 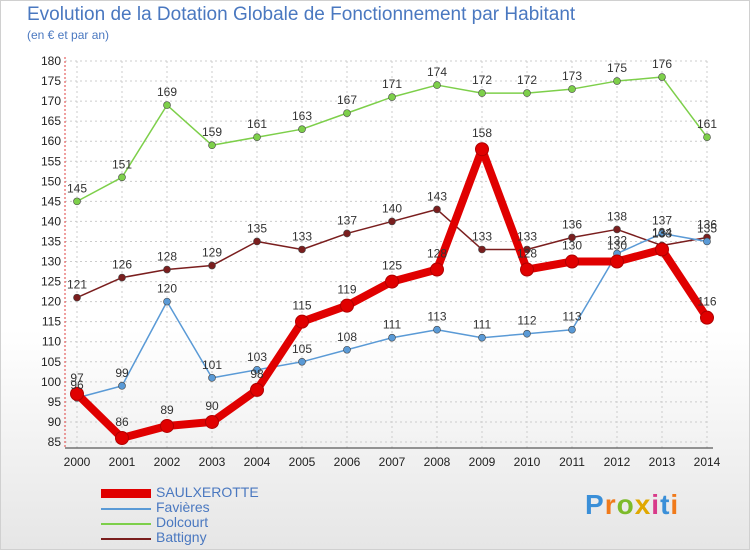 What do you see at coordinates (257, 124) in the screenshot?
I see `data-label-dolcourt: 161` at bounding box center [257, 124].